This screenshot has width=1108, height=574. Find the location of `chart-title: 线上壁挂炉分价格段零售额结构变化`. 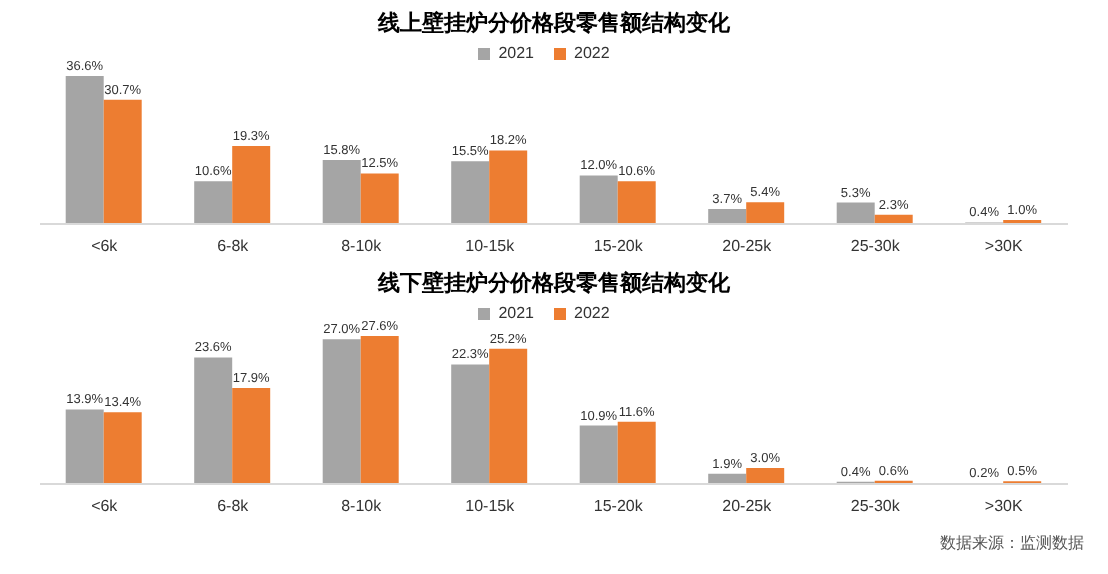

chart-title: 线上壁挂炉分价格段零售额结构变化 is located at coordinates (553, 22).